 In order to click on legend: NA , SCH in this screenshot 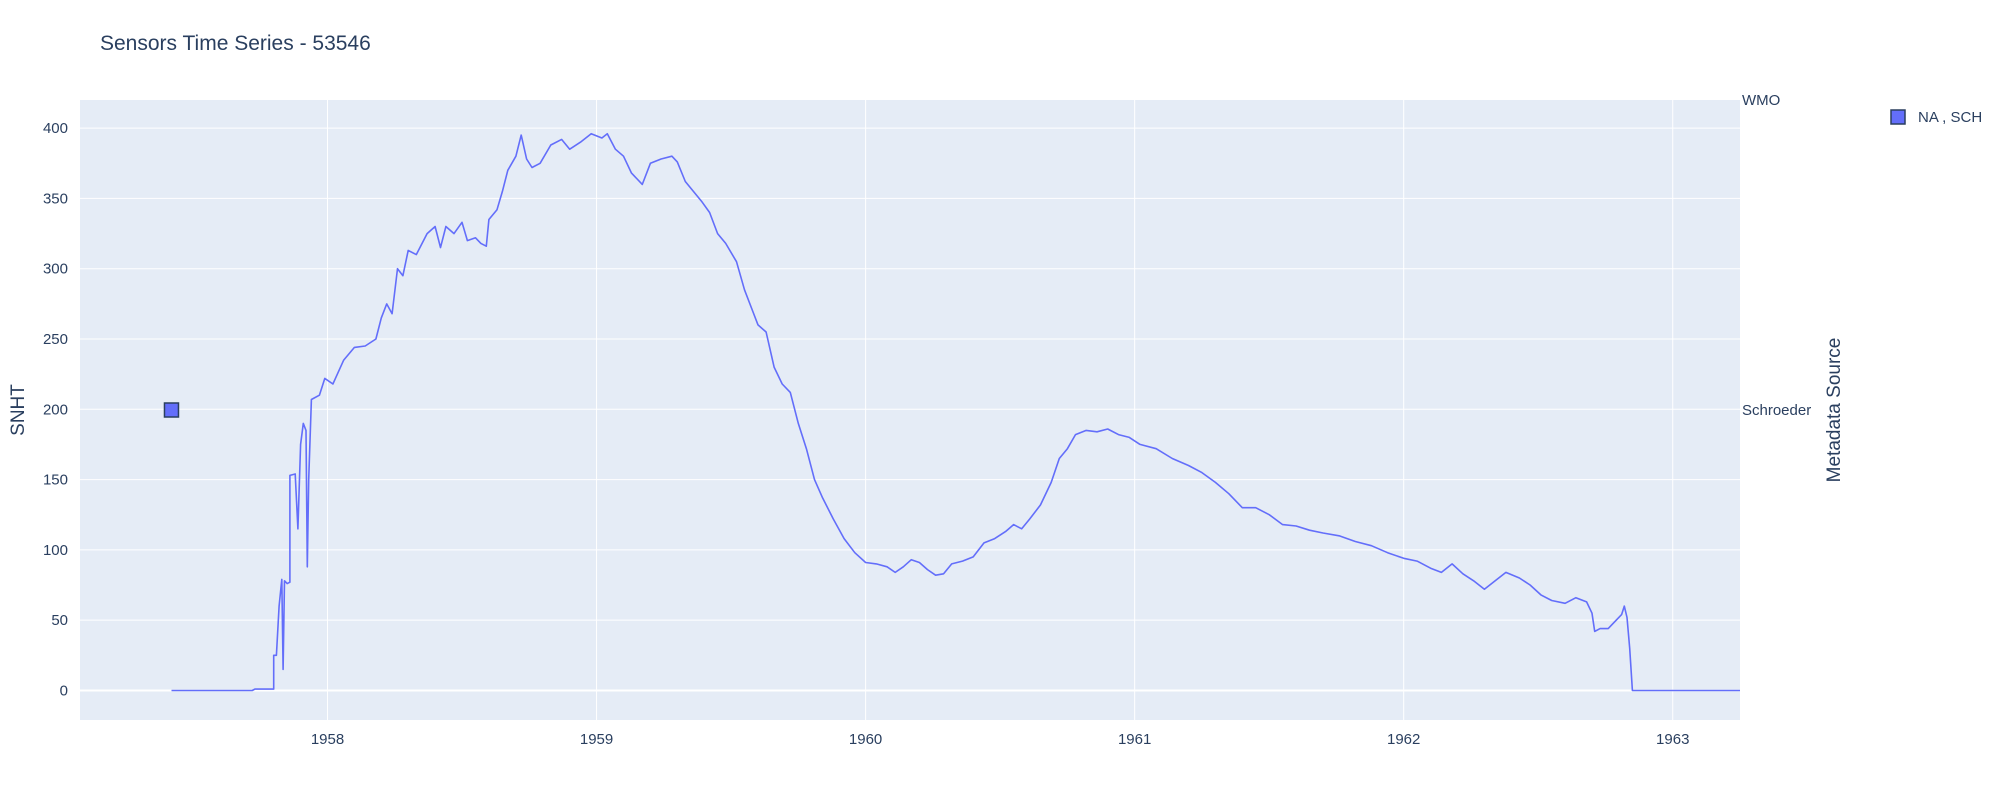, I will do `click(1936, 117)`.